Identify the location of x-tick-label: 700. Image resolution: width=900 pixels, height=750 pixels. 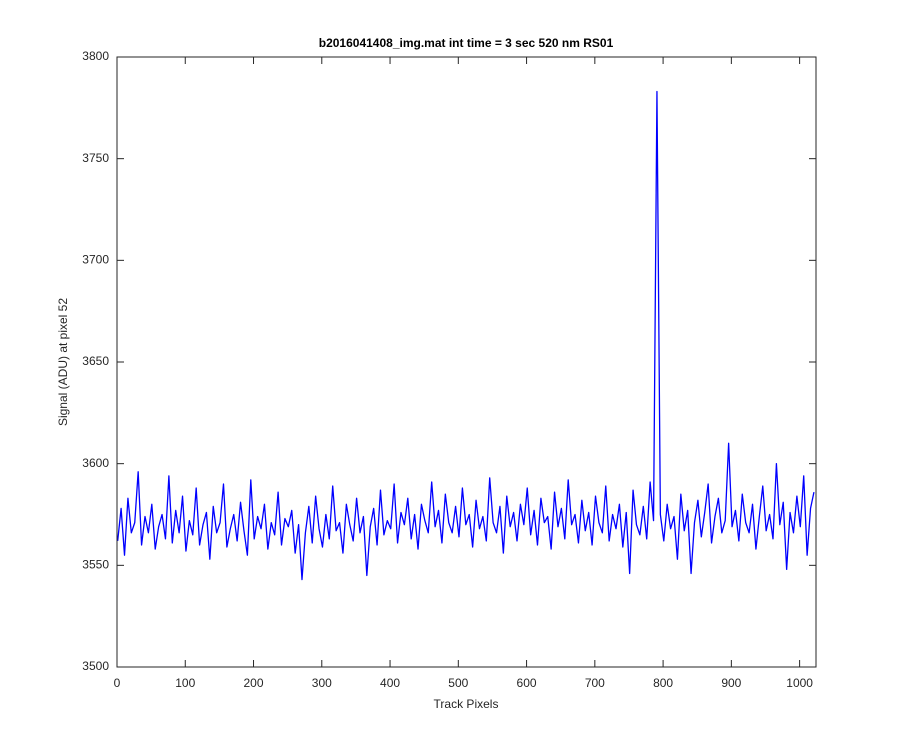
(595, 683).